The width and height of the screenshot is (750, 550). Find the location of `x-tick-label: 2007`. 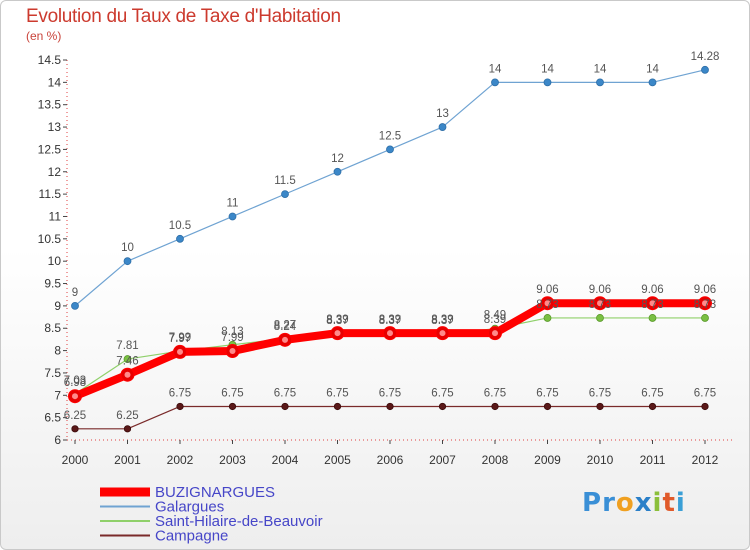

x-tick-label: 2007 is located at coordinates (442, 460).